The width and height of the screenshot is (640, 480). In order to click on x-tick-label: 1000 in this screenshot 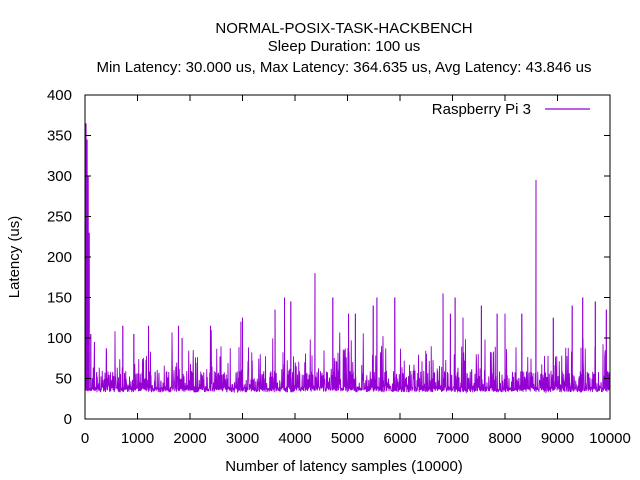, I will do `click(137, 438)`.